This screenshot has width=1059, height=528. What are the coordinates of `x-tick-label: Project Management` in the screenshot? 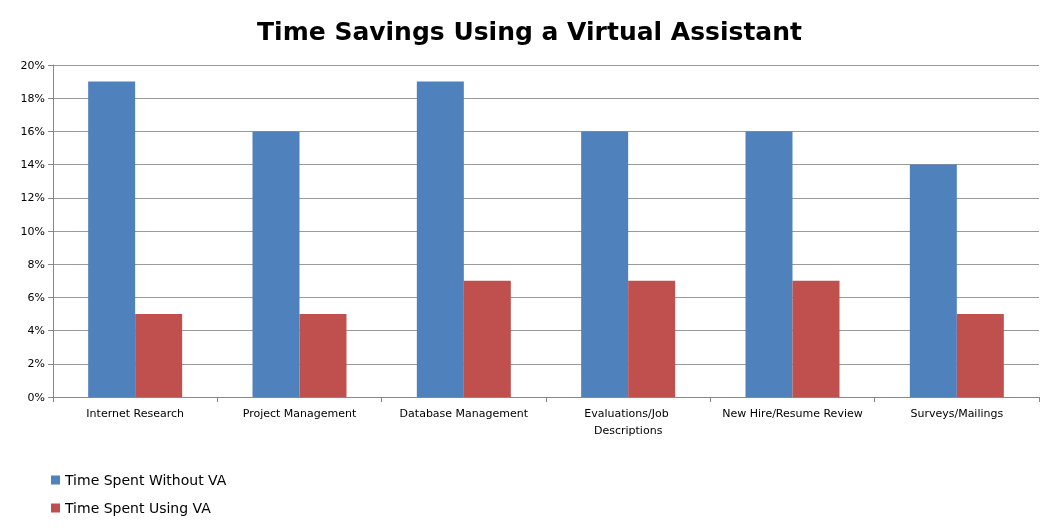 It's located at (299, 413).